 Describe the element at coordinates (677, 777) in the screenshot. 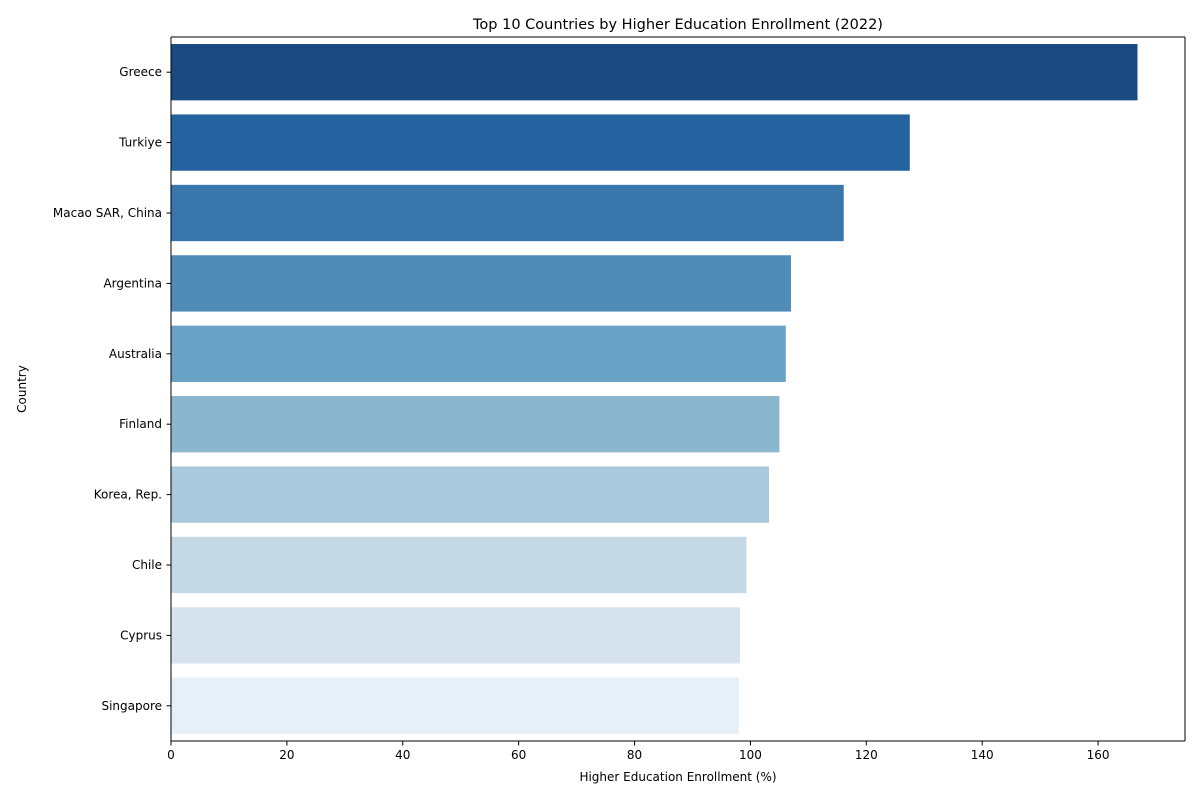

I see `x-axis-label: Higher Education Enrollment (%)` at that location.